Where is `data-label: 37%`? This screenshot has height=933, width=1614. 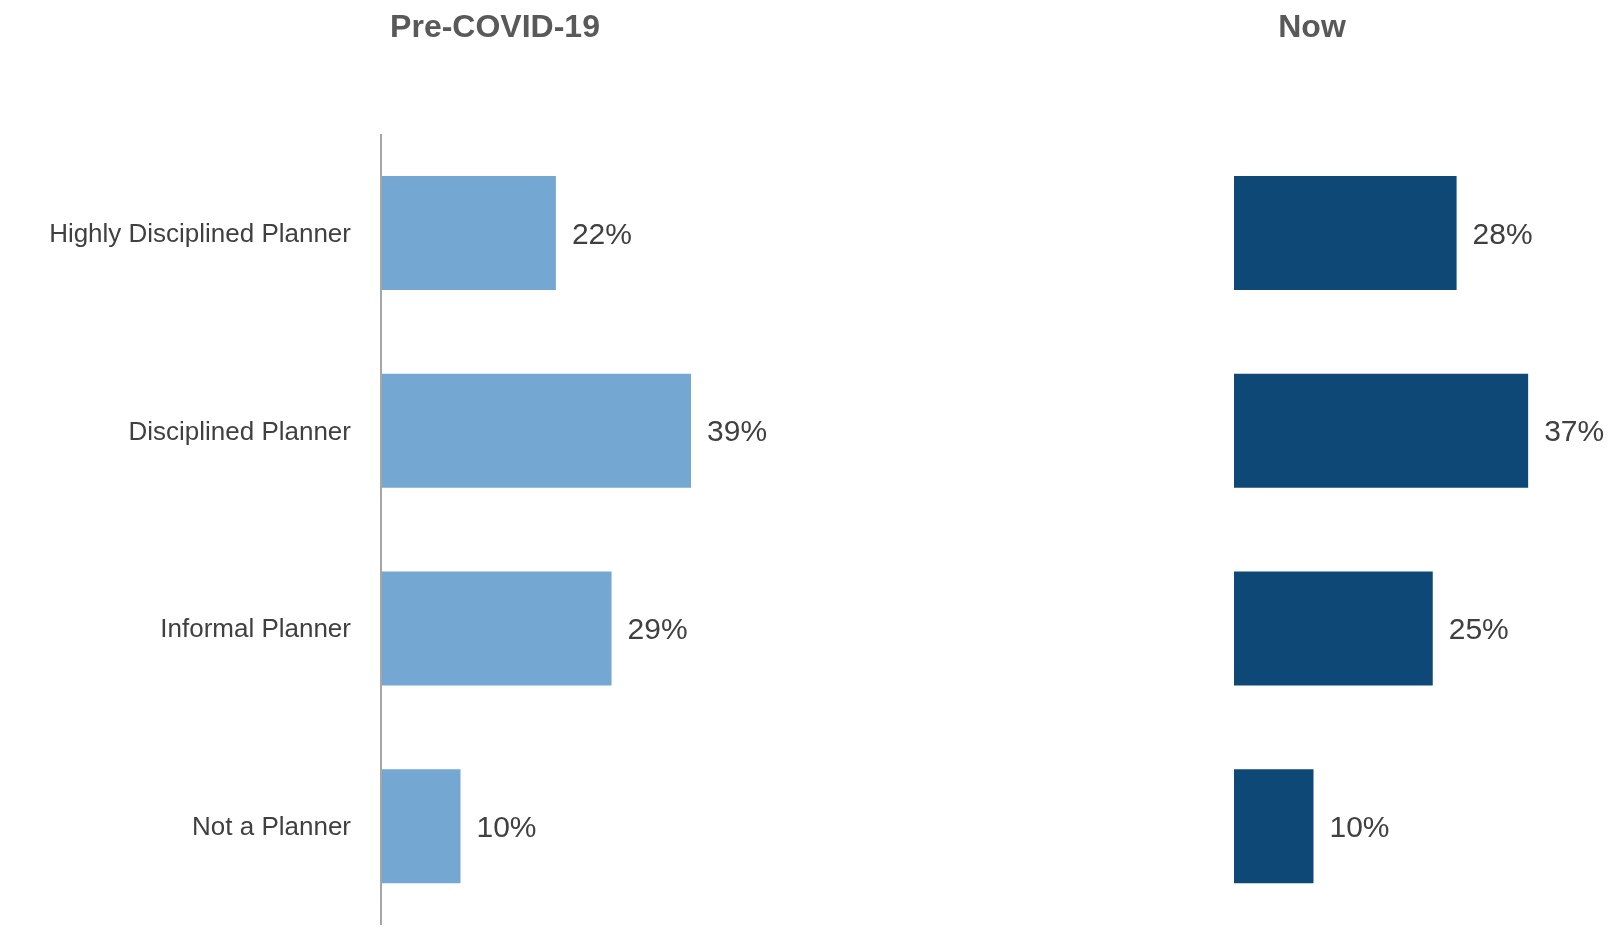
data-label: 37% is located at coordinates (1574, 431).